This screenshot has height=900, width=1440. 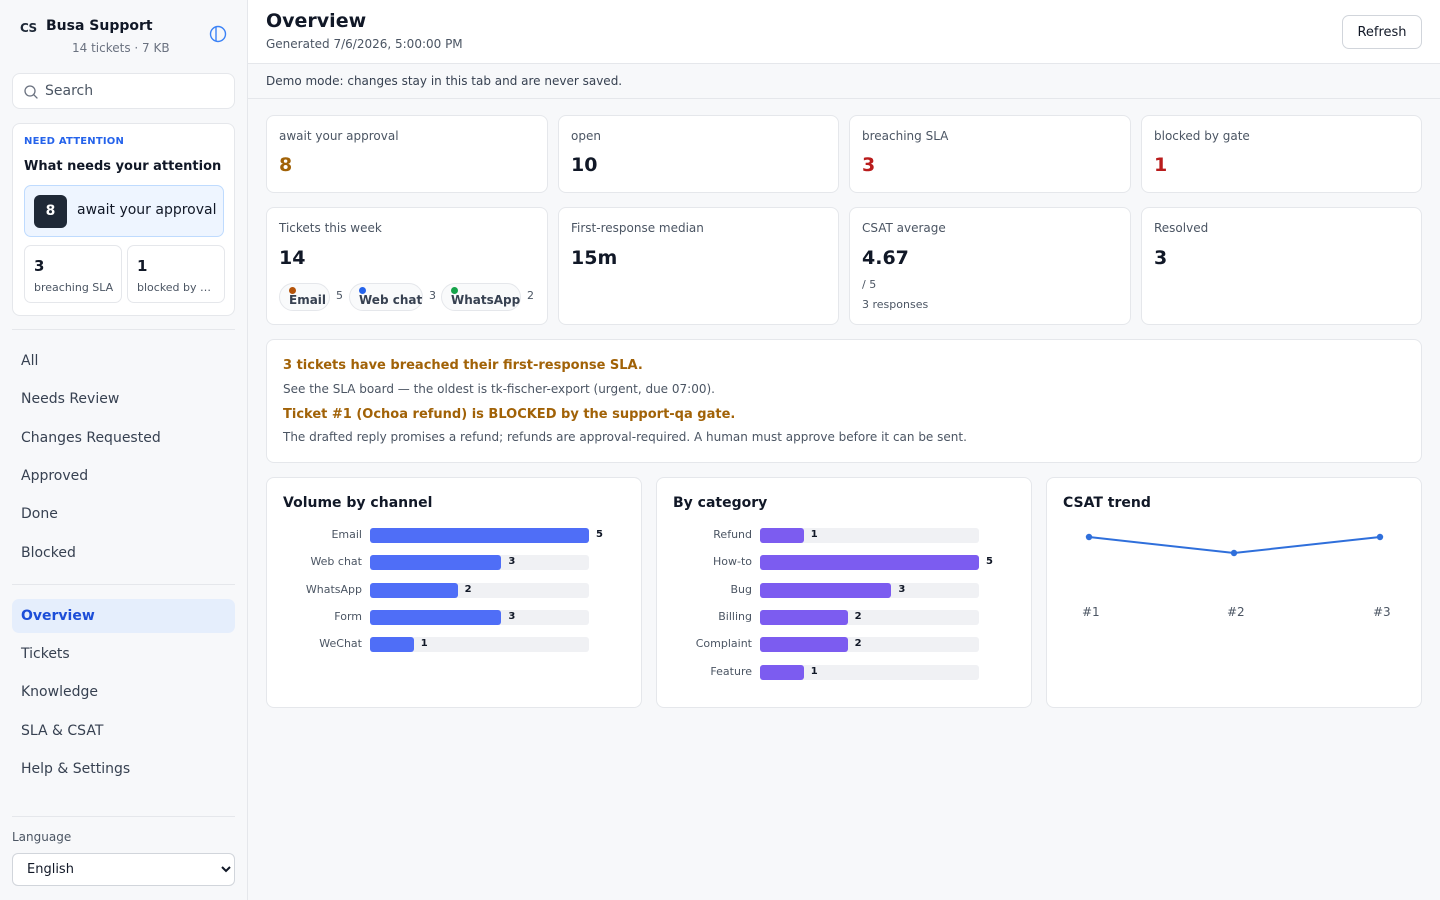 I want to click on stat-value: 8, so click(x=286, y=165).